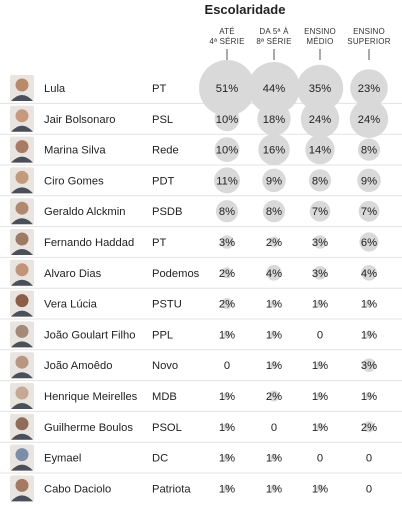  Describe the element at coordinates (91, 397) in the screenshot. I see `candidate-name: Henrique Meirelles` at that location.